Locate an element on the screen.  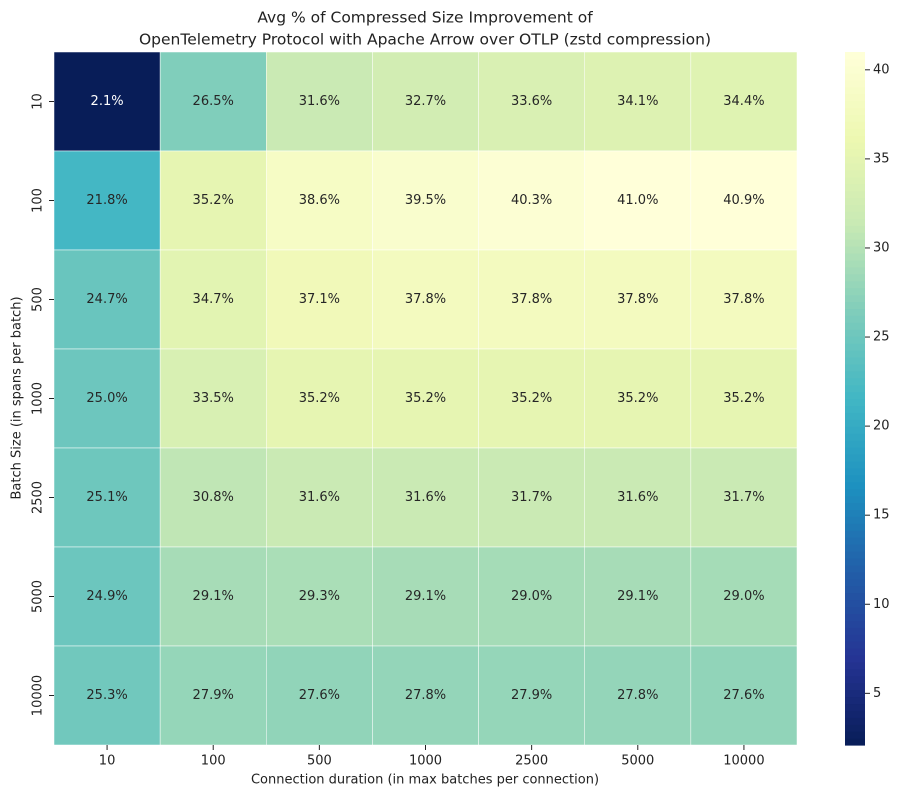
cell-label: 39.5% is located at coordinates (425, 200).